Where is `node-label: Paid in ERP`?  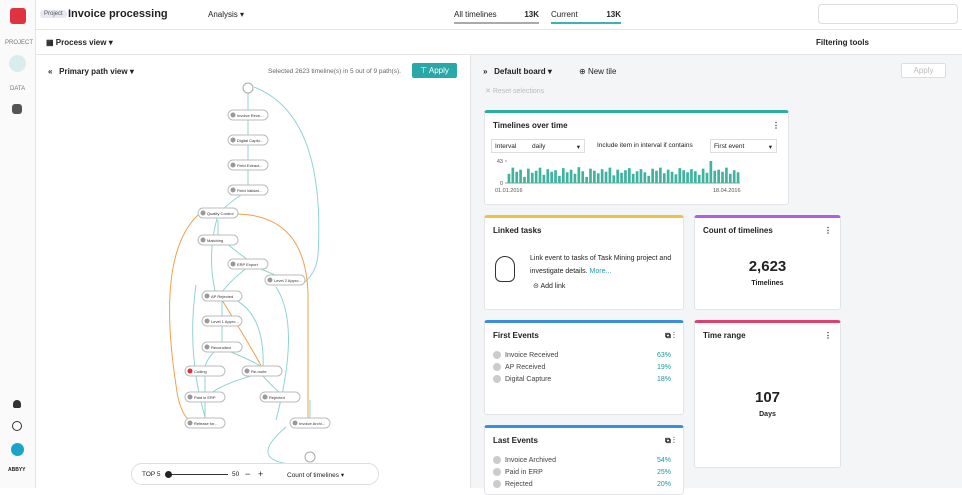
node-label: Paid in ERP is located at coordinates (205, 397).